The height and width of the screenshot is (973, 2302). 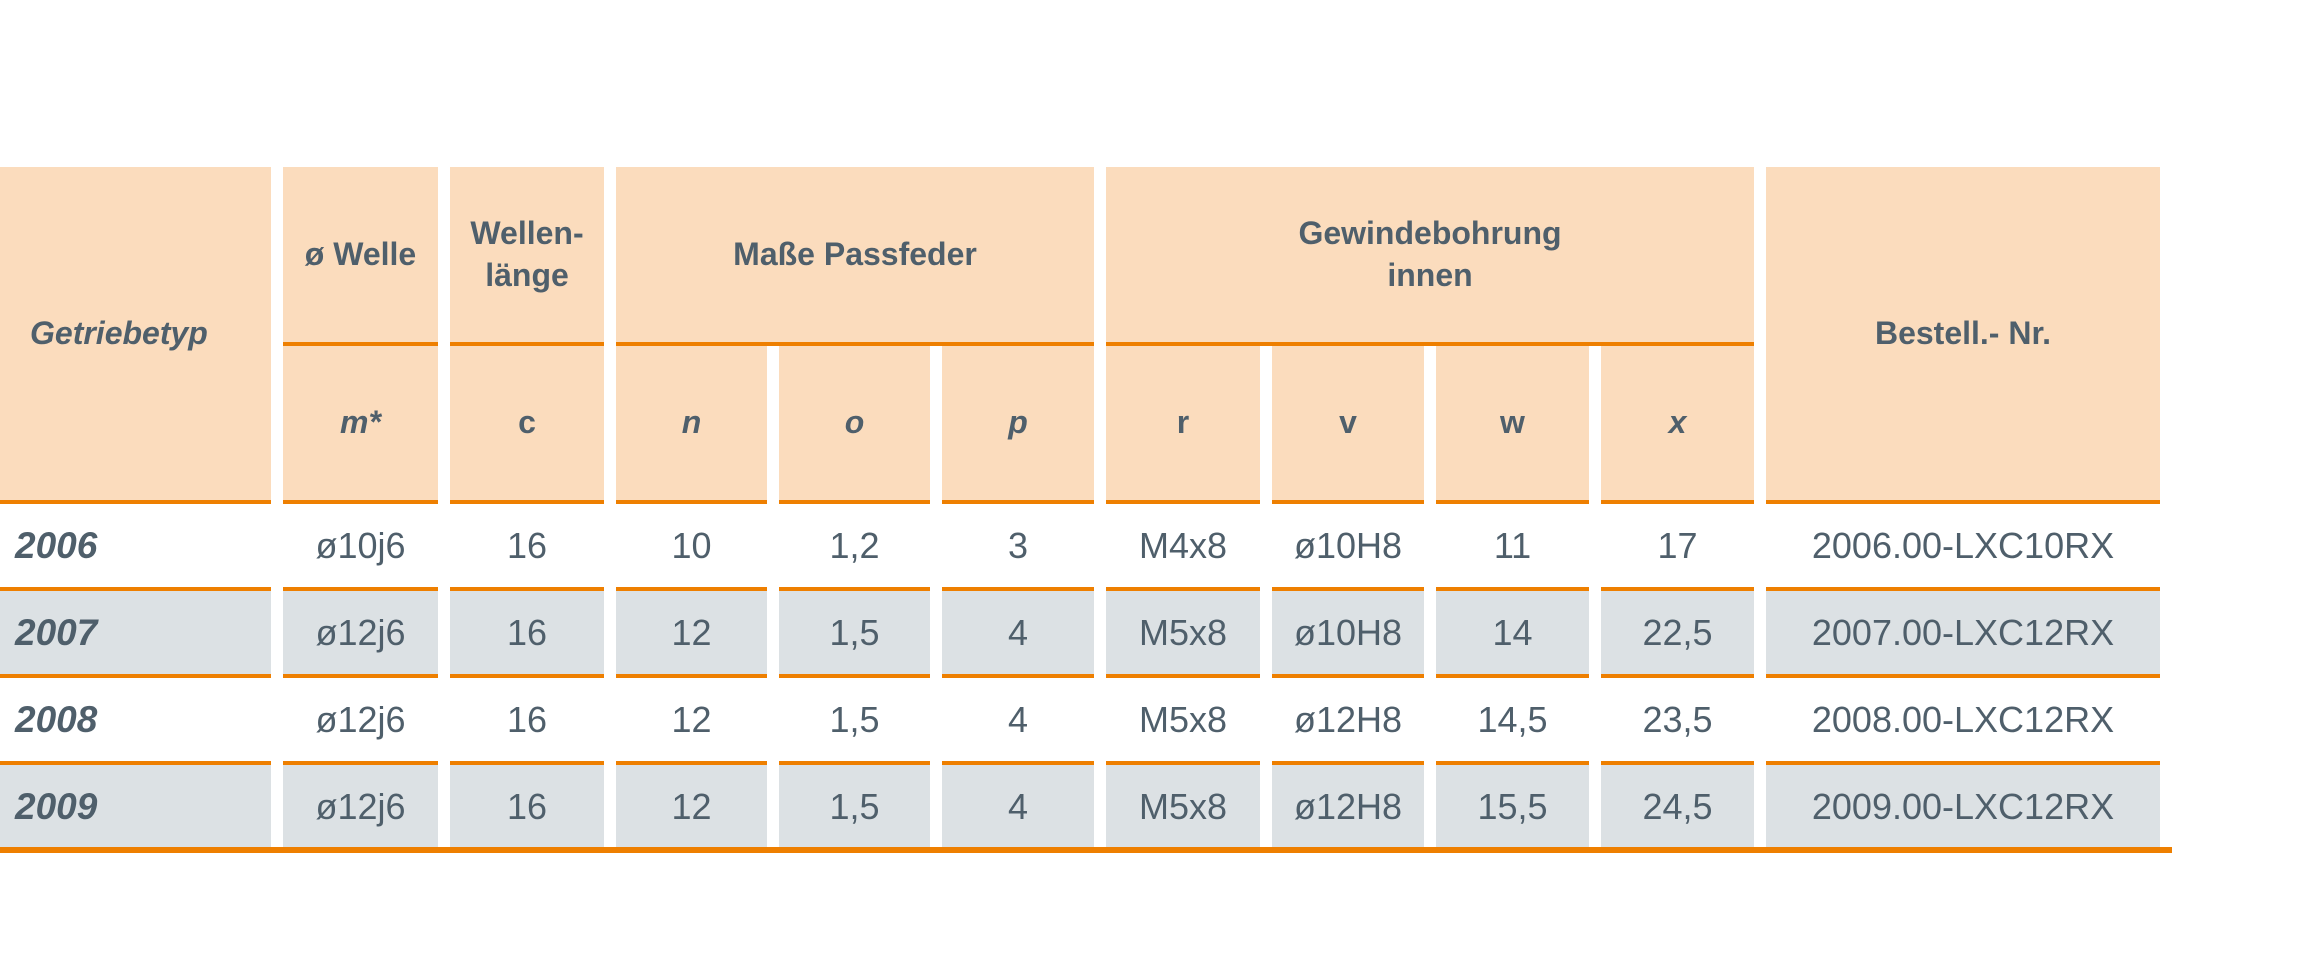 What do you see at coordinates (1430, 256) in the screenshot?
I see `header-group-gewindebohrung-innen: Gewindebohrung innen` at bounding box center [1430, 256].